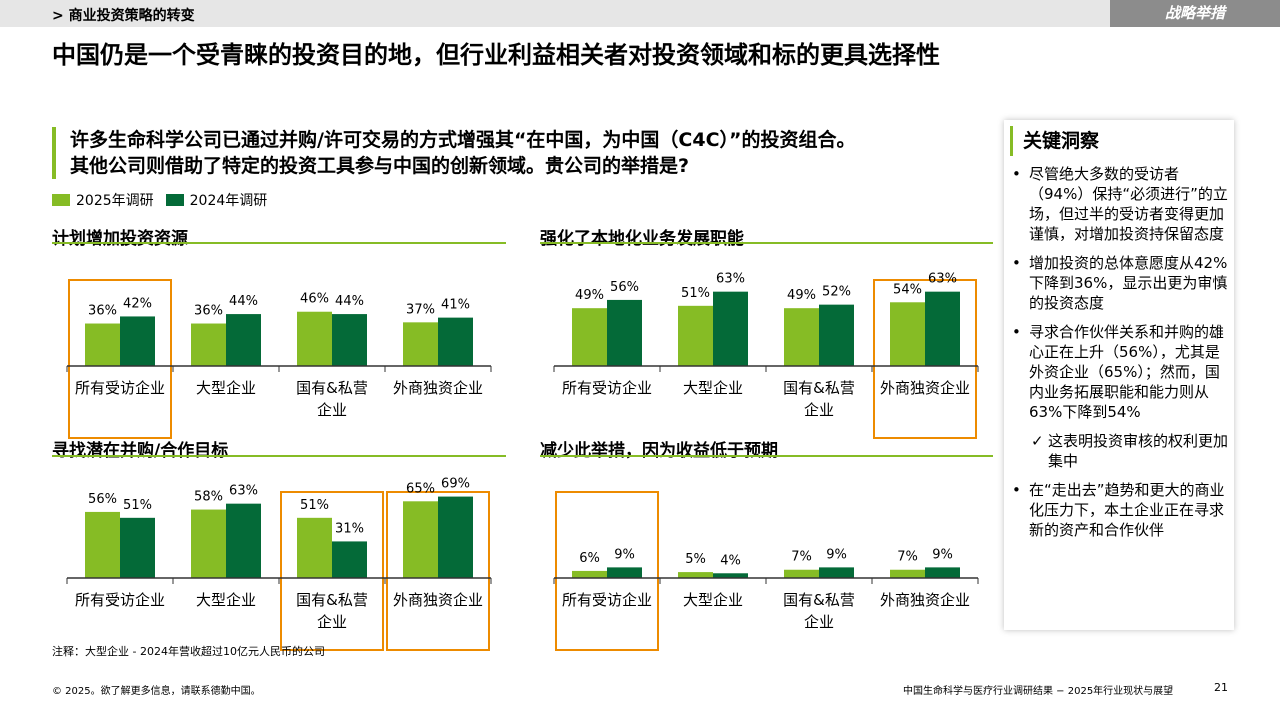 The height and width of the screenshot is (720, 1280). I want to click on legend-swatch-2024, so click(174, 200).